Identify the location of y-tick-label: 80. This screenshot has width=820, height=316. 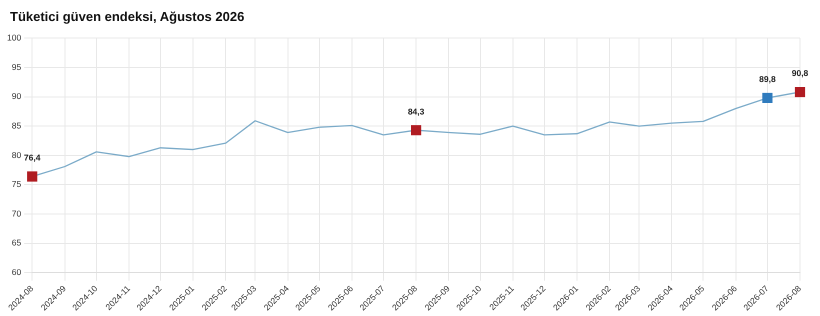
(17, 155).